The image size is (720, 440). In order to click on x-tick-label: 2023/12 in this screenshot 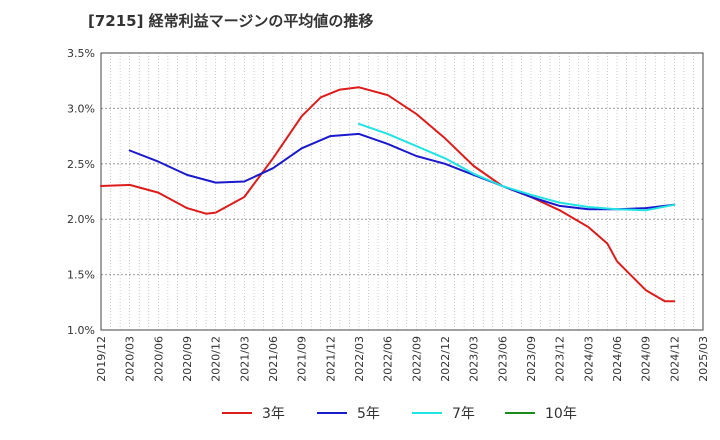, I will do `click(560, 359)`.